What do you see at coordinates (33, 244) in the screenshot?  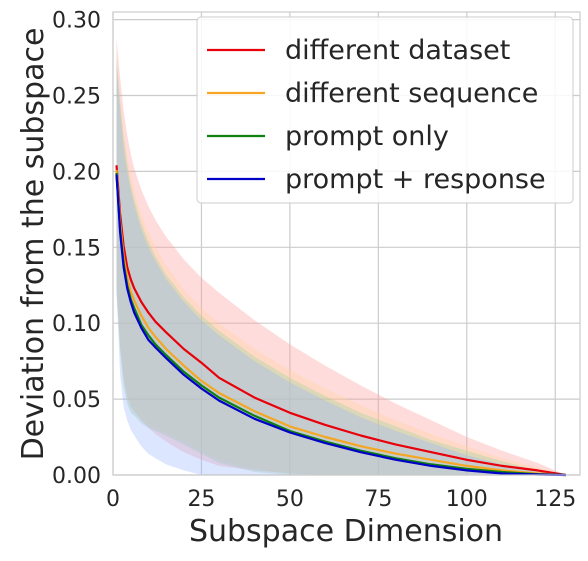 I see `y-axis-label: Deviation from the subspace` at bounding box center [33, 244].